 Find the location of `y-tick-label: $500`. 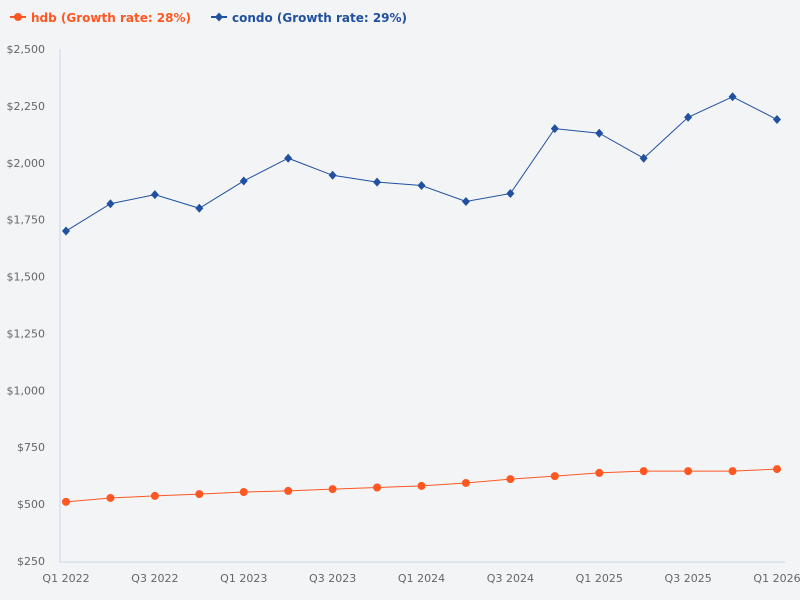

y-tick-label: $500 is located at coordinates (31, 504).